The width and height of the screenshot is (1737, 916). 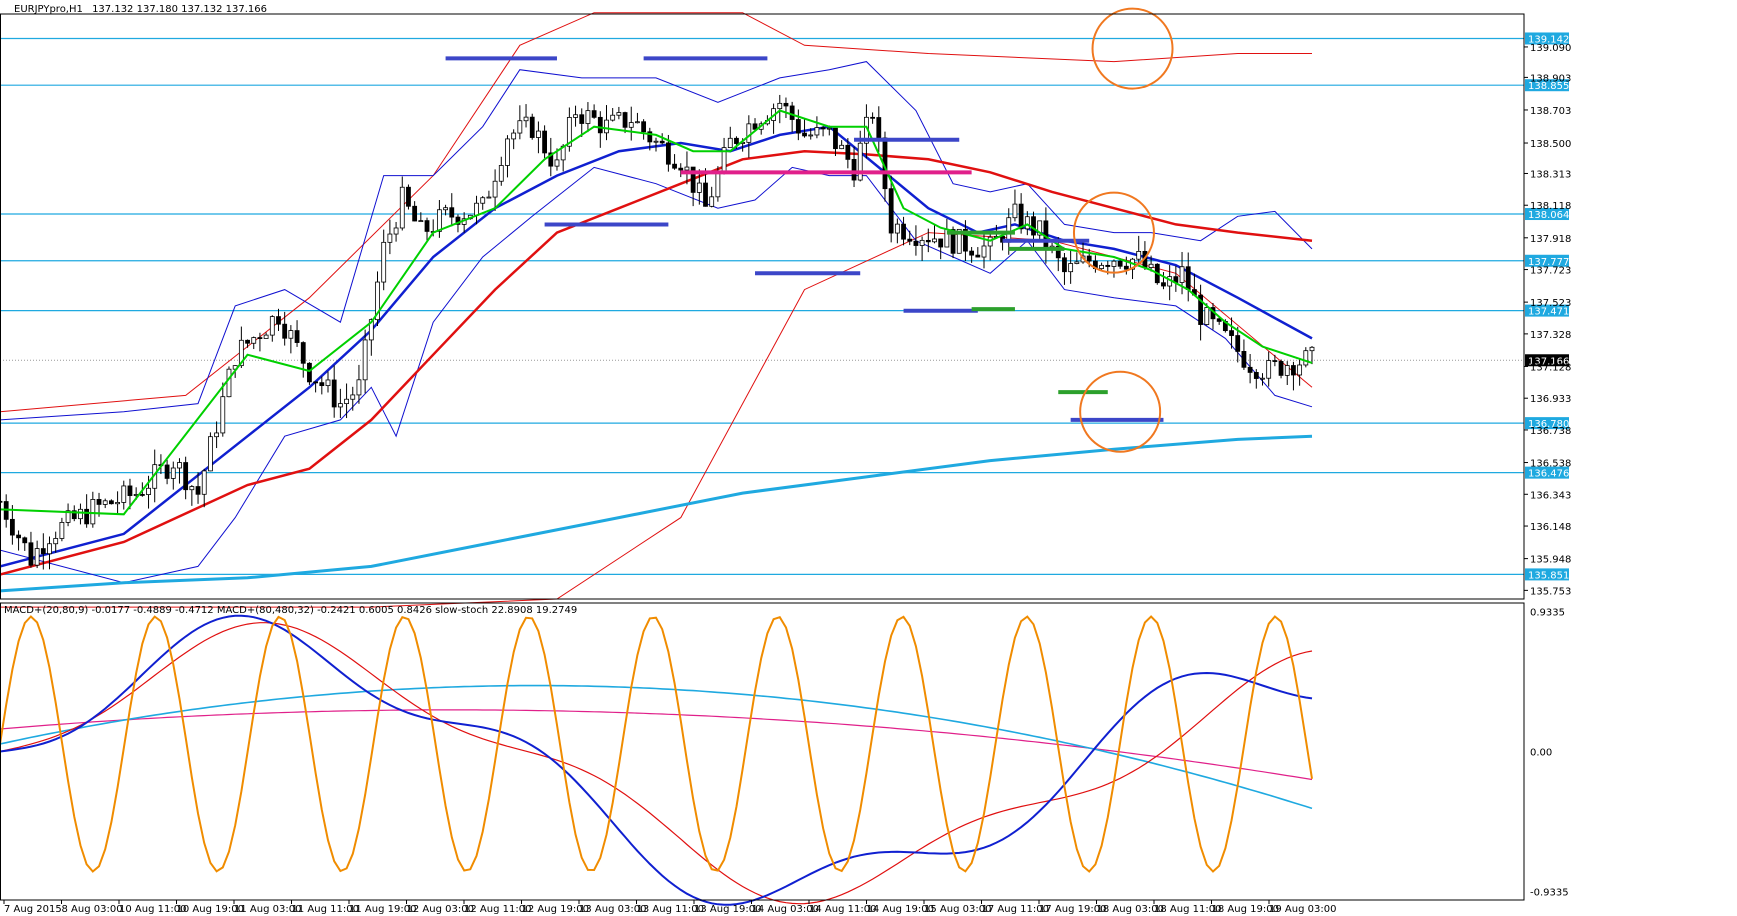 What do you see at coordinates (656, 513) in the screenshot?
I see `moving-average-cyan` at bounding box center [656, 513].